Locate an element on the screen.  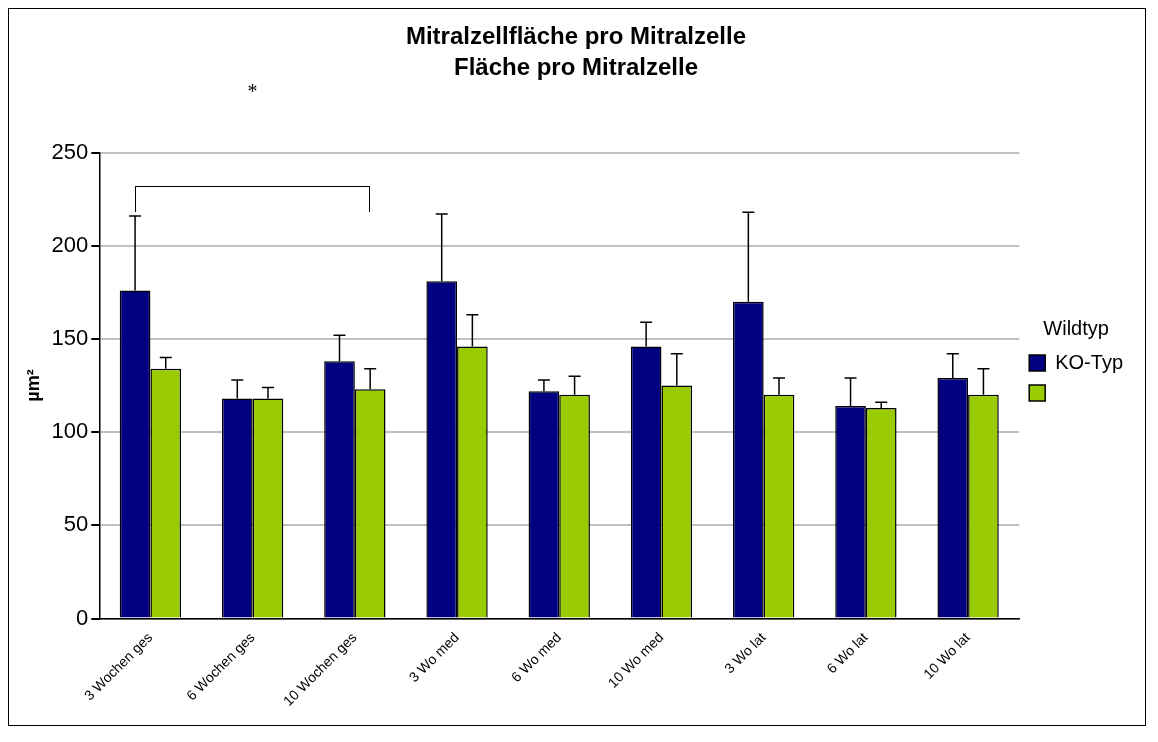
y-tick-label: 150 is located at coordinates (70, 338).